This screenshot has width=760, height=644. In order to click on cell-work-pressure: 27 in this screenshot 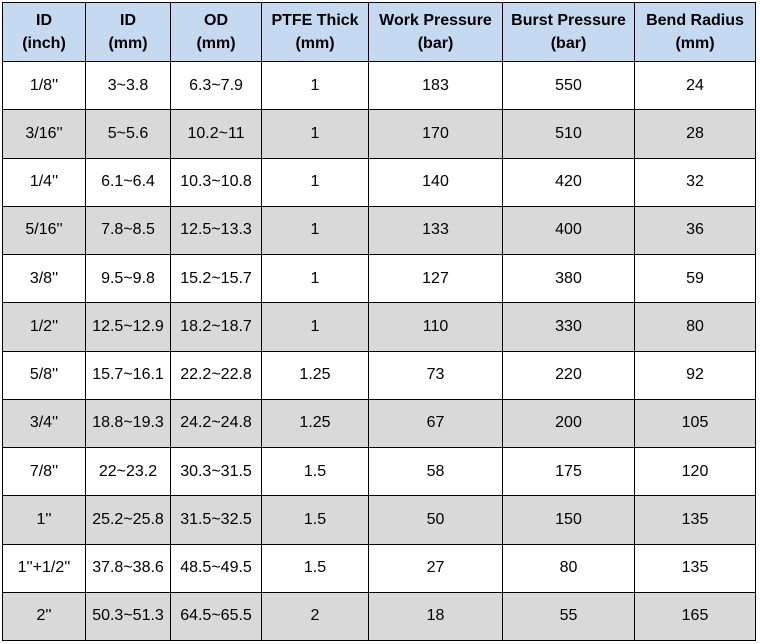, I will do `click(435, 568)`.